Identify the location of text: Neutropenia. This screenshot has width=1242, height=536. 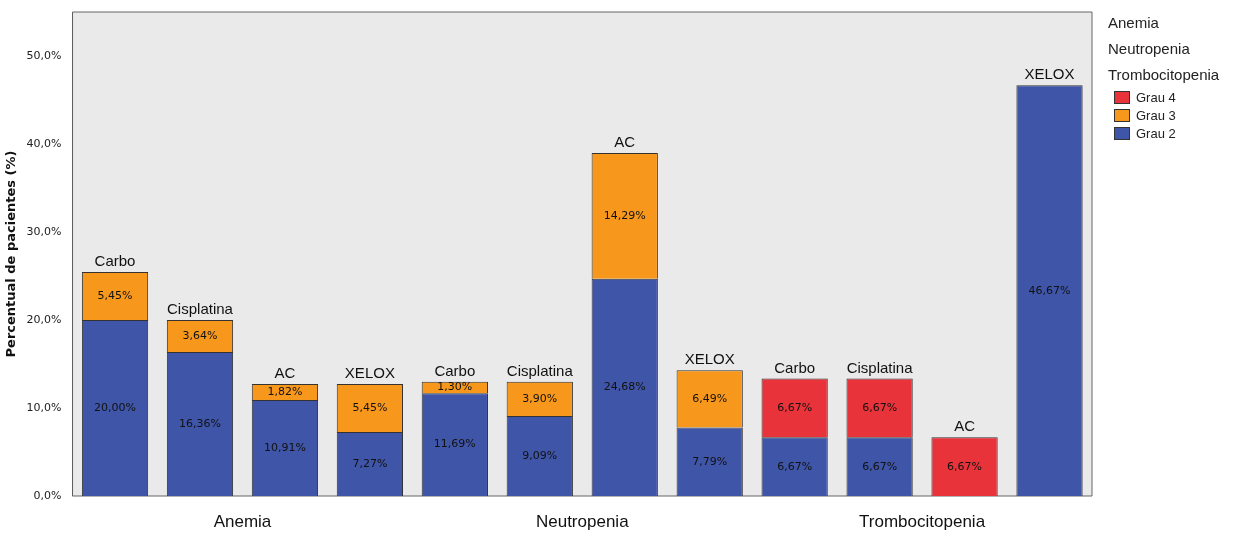
(582, 521).